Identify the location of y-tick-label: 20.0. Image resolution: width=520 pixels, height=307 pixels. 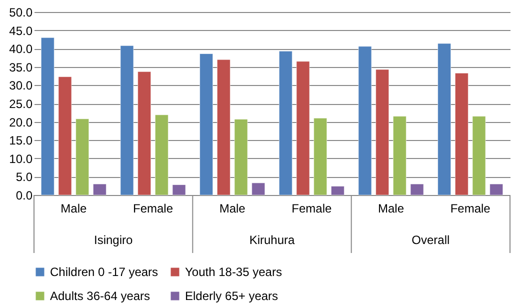
(21, 122).